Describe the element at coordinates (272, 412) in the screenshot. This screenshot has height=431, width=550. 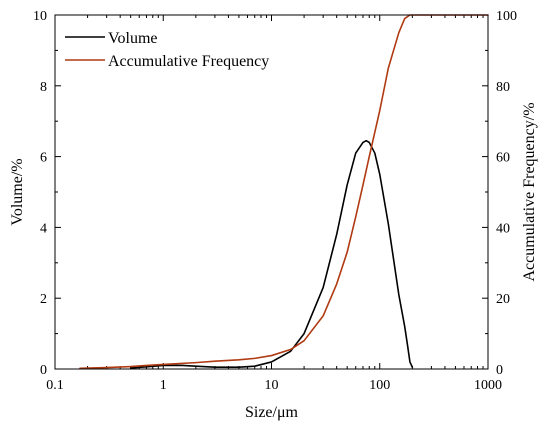
I see `x-axis-title: Size/μm` at that location.